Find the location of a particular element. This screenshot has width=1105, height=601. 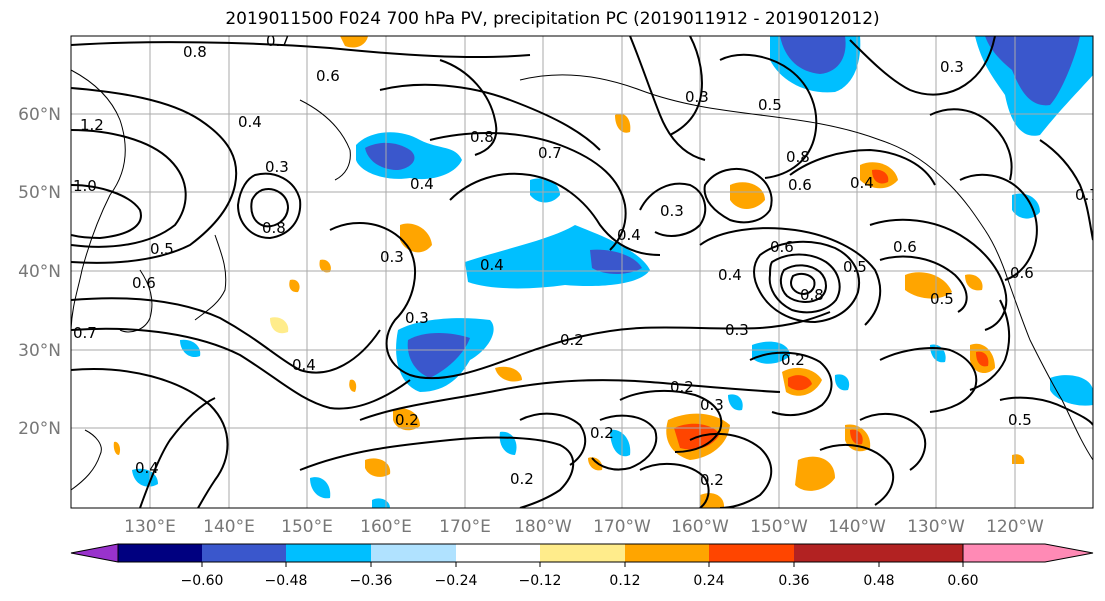

colorbar-tick-label: −0.36 is located at coordinates (371, 581).